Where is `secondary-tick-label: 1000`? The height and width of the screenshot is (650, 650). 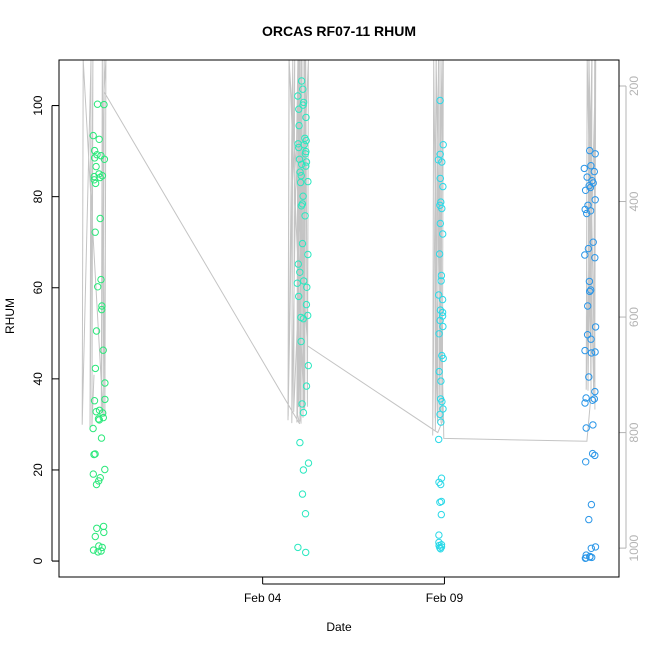
secondary-tick-label: 1000 is located at coordinates (634, 547).